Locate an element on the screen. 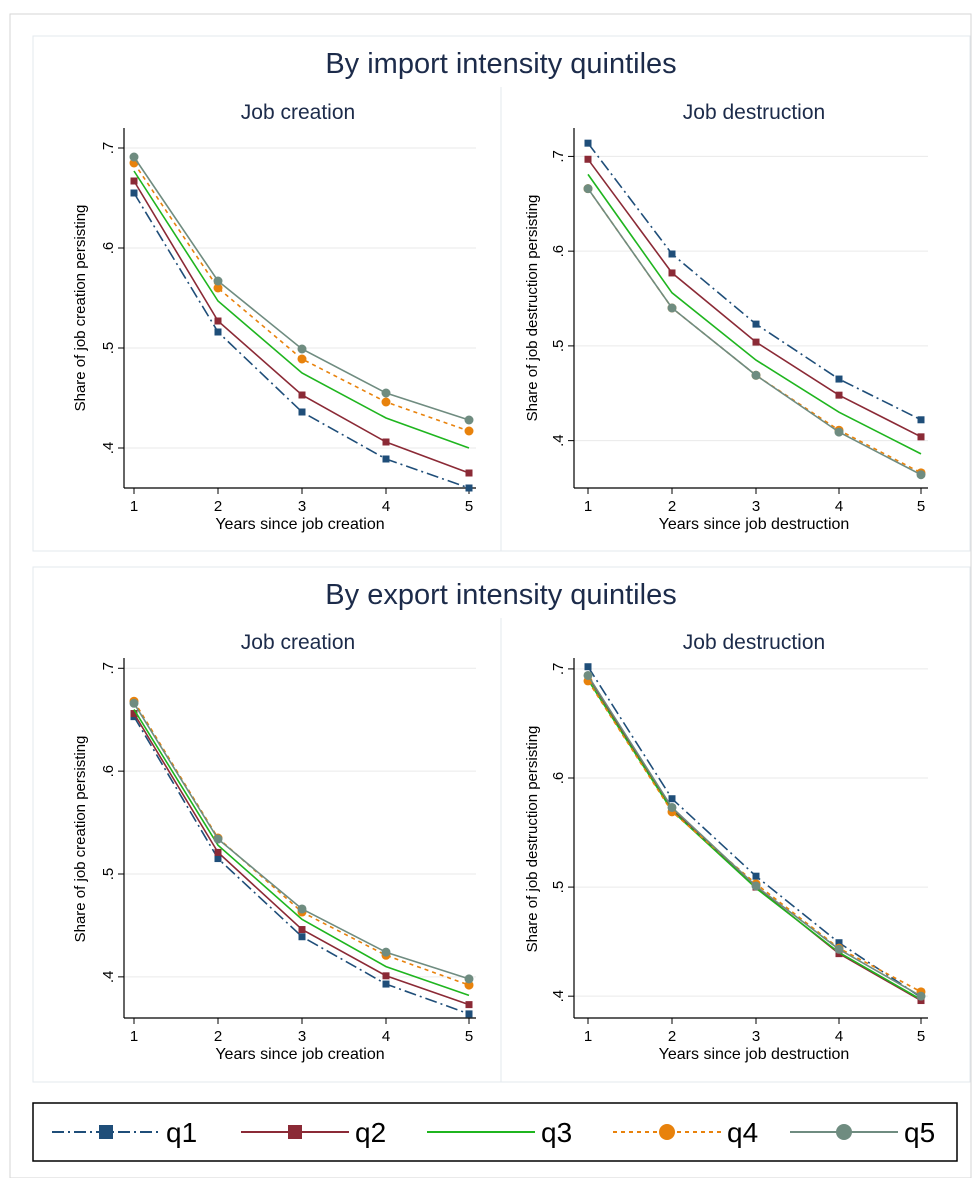 Image resolution: width=974 pixels, height=1178 pixels. legend-label-q3: q3 is located at coordinates (556, 1132).